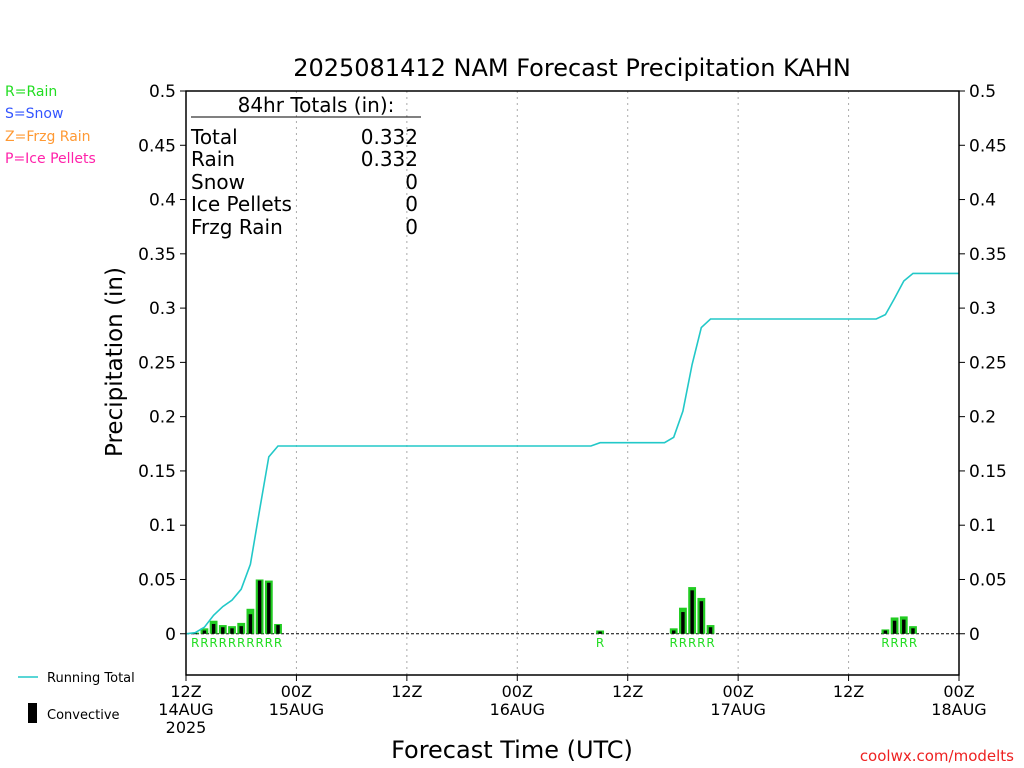  I want to click on y-tick-label-left: 0.4, so click(162, 201).